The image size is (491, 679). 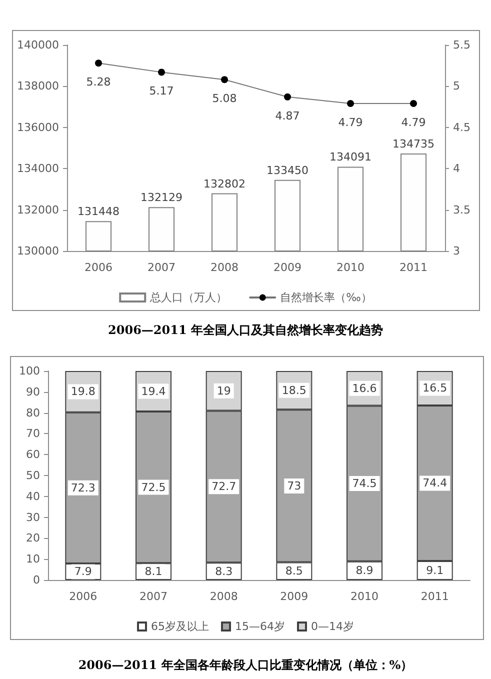 I want to click on data-label: 74.4, so click(x=435, y=483).